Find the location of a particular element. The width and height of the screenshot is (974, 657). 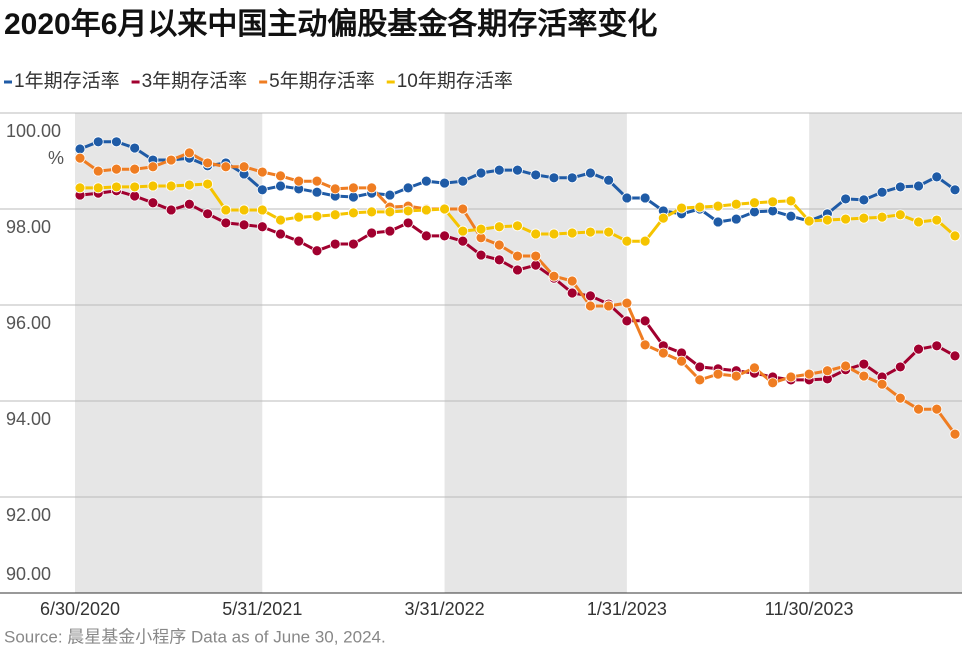

y-tick-label: 90.00 is located at coordinates (28, 574).